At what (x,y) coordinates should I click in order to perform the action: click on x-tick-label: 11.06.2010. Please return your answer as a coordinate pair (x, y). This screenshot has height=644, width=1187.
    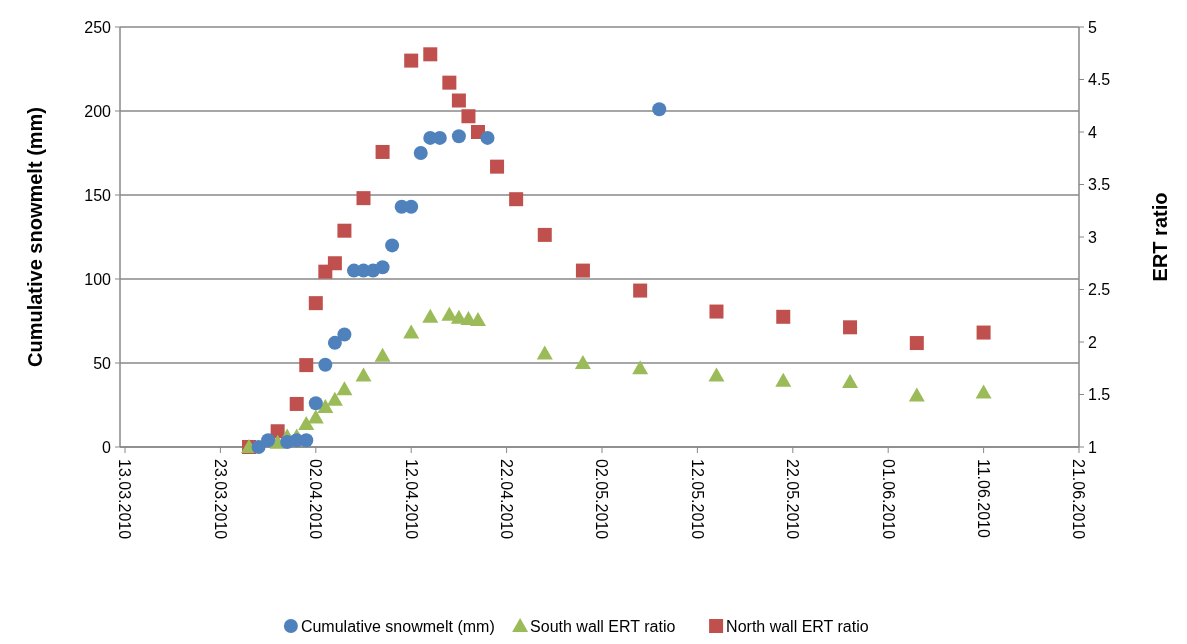
    Looking at the image, I should click on (983, 498).